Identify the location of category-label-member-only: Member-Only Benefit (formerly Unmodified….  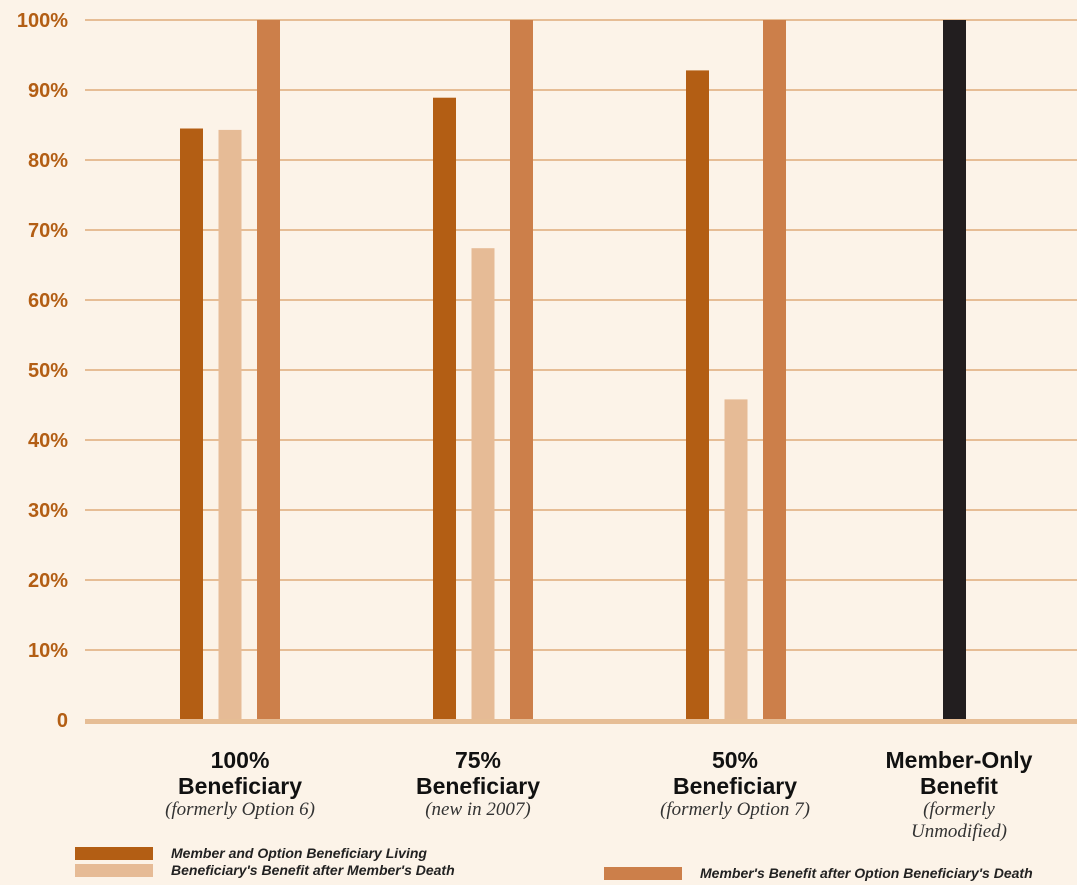
(959, 795).